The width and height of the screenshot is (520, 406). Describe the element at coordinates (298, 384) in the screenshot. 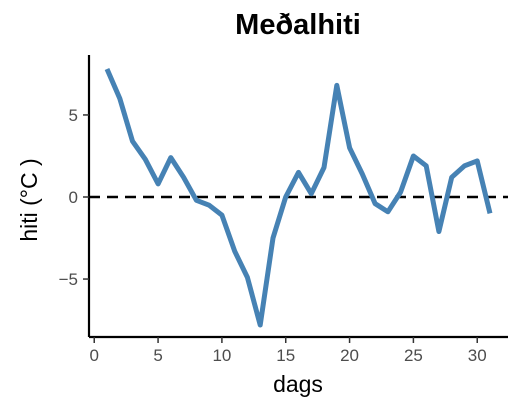

I see `x-axis-title: dags` at that location.